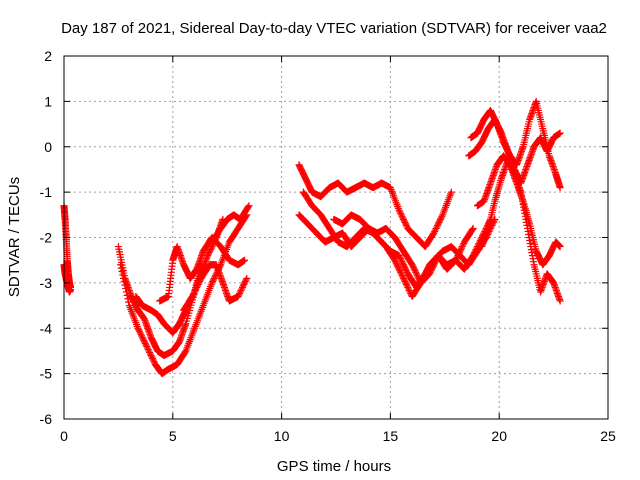 The image size is (640, 480). Describe the element at coordinates (46, 192) in the screenshot. I see `y-tick-label: -1` at that location.